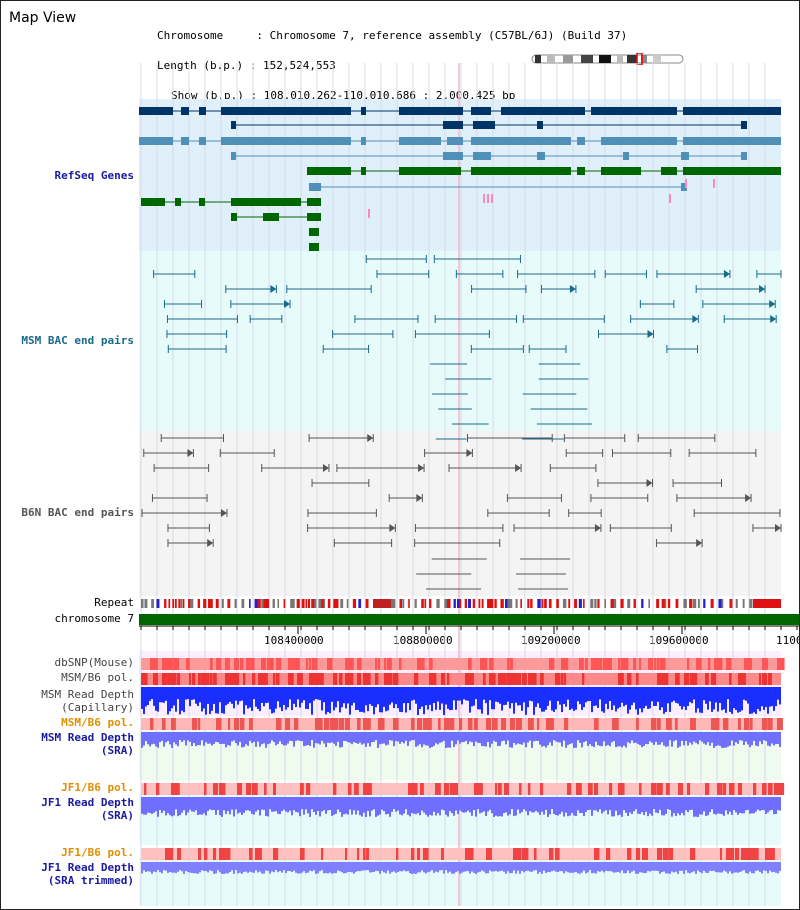 The height and width of the screenshot is (910, 800). I want to click on dbsnp-label: dbSNP(Mouse), so click(94, 662).